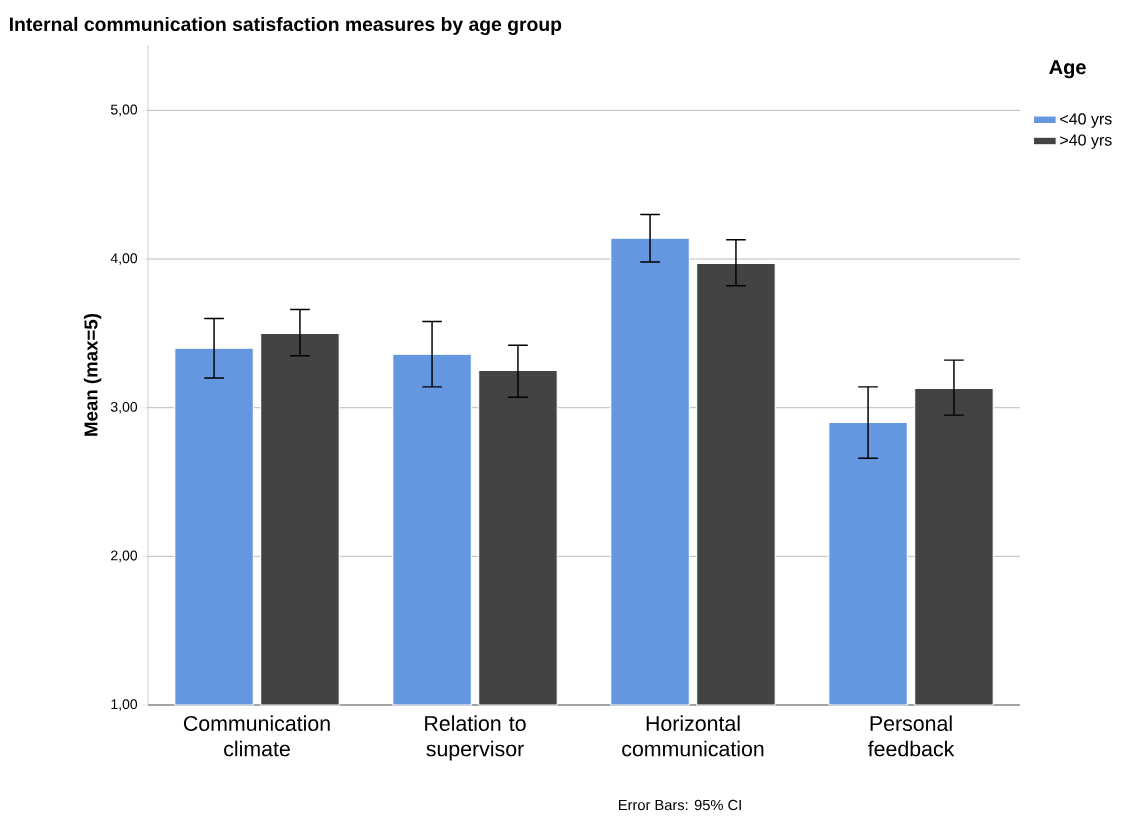 Image resolution: width=1129 pixels, height=818 pixels. I want to click on text: Error Bars: 95% CI, so click(680, 805).